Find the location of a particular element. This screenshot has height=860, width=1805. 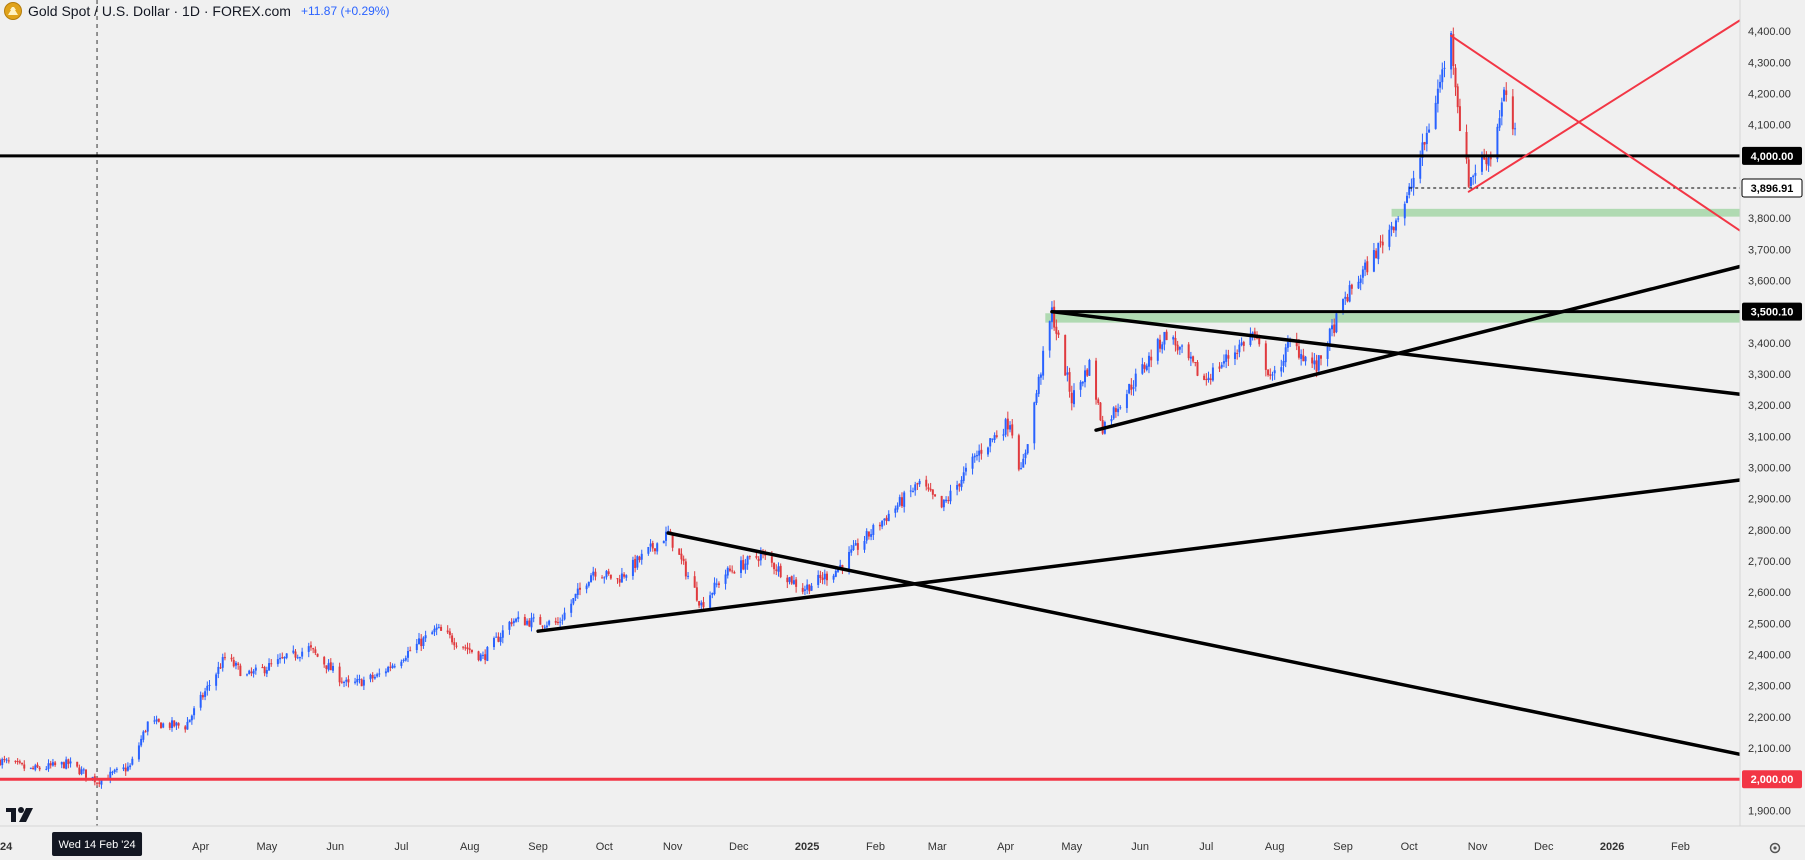

x-tick-label: Sep is located at coordinates (1343, 847).